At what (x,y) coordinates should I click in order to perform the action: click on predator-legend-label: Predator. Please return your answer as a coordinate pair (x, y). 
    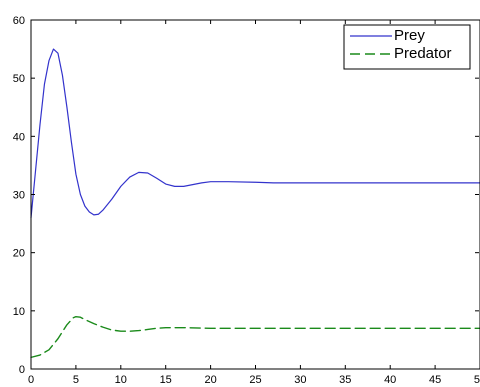
    Looking at the image, I should click on (423, 53).